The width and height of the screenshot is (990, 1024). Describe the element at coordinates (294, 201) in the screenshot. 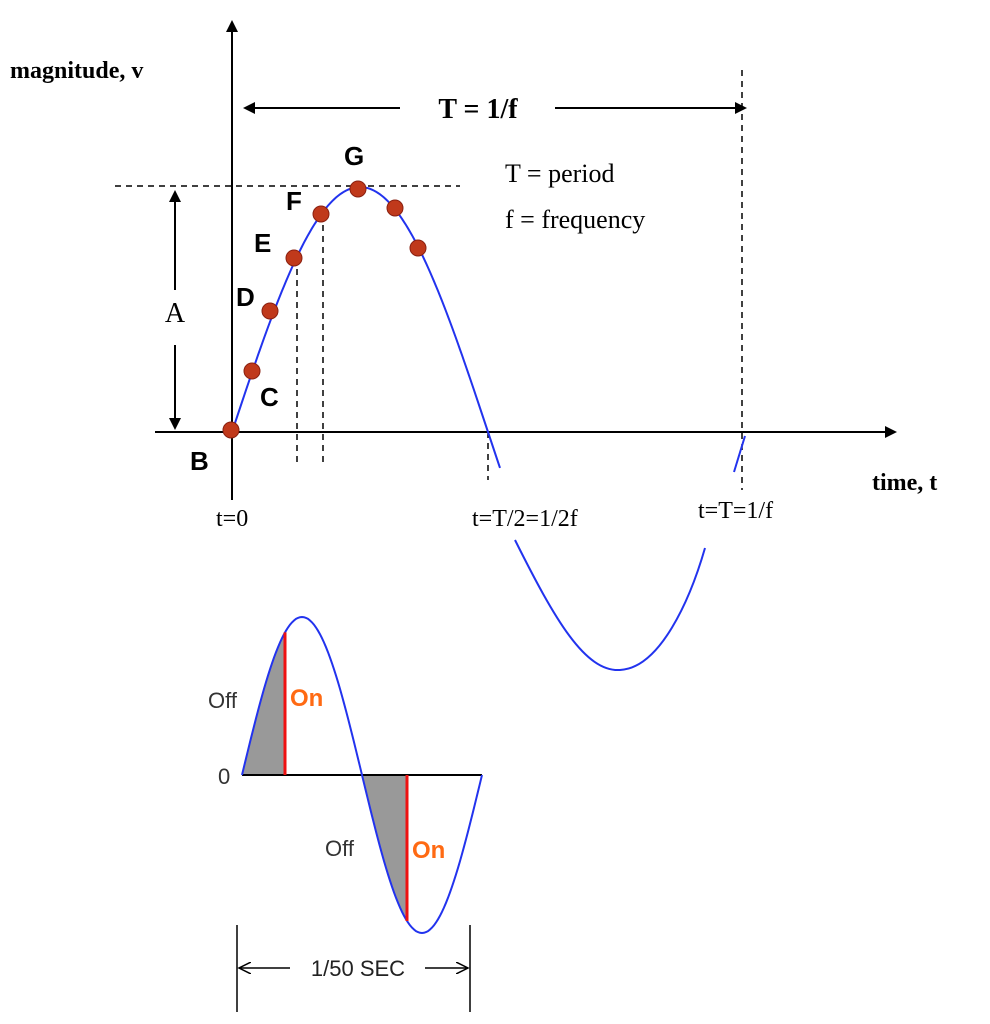

I see `point-label: F` at that location.